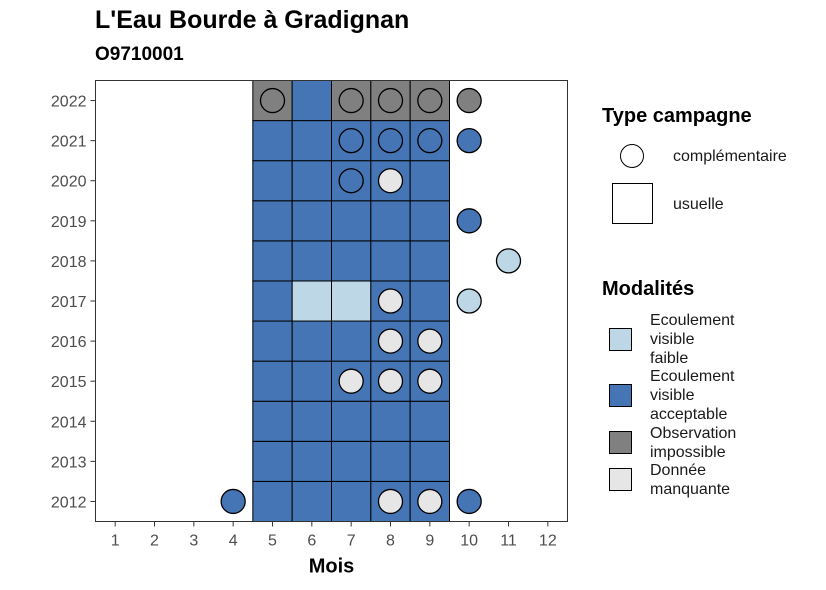 Image resolution: width=826 pixels, height=590 pixels. I want to click on tile-2018-8-ecoulement-visible-acceptable, so click(390, 261).